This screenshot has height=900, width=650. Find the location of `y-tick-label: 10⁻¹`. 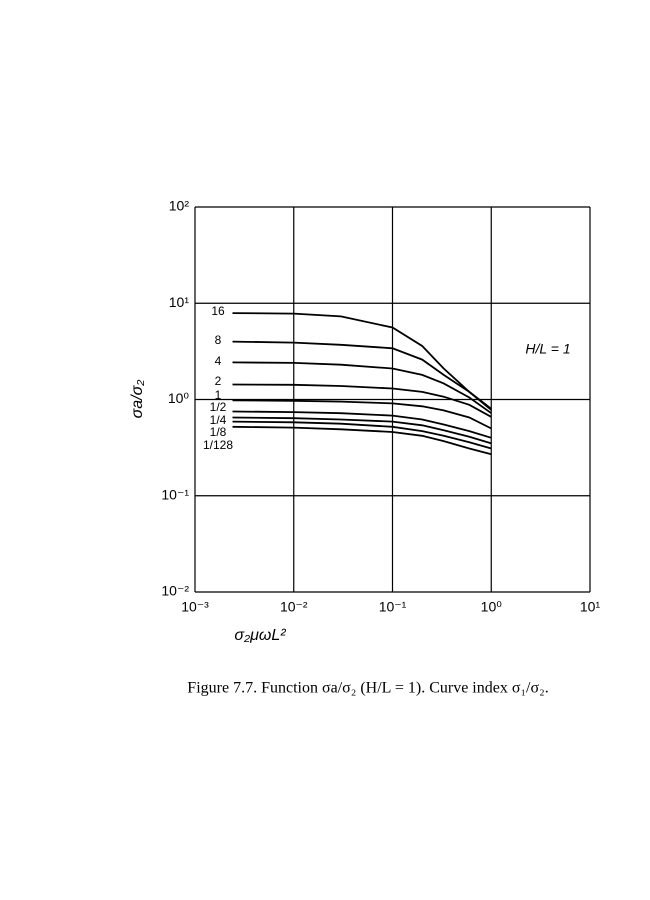

y-tick-label: 10⁻¹ is located at coordinates (175, 494).